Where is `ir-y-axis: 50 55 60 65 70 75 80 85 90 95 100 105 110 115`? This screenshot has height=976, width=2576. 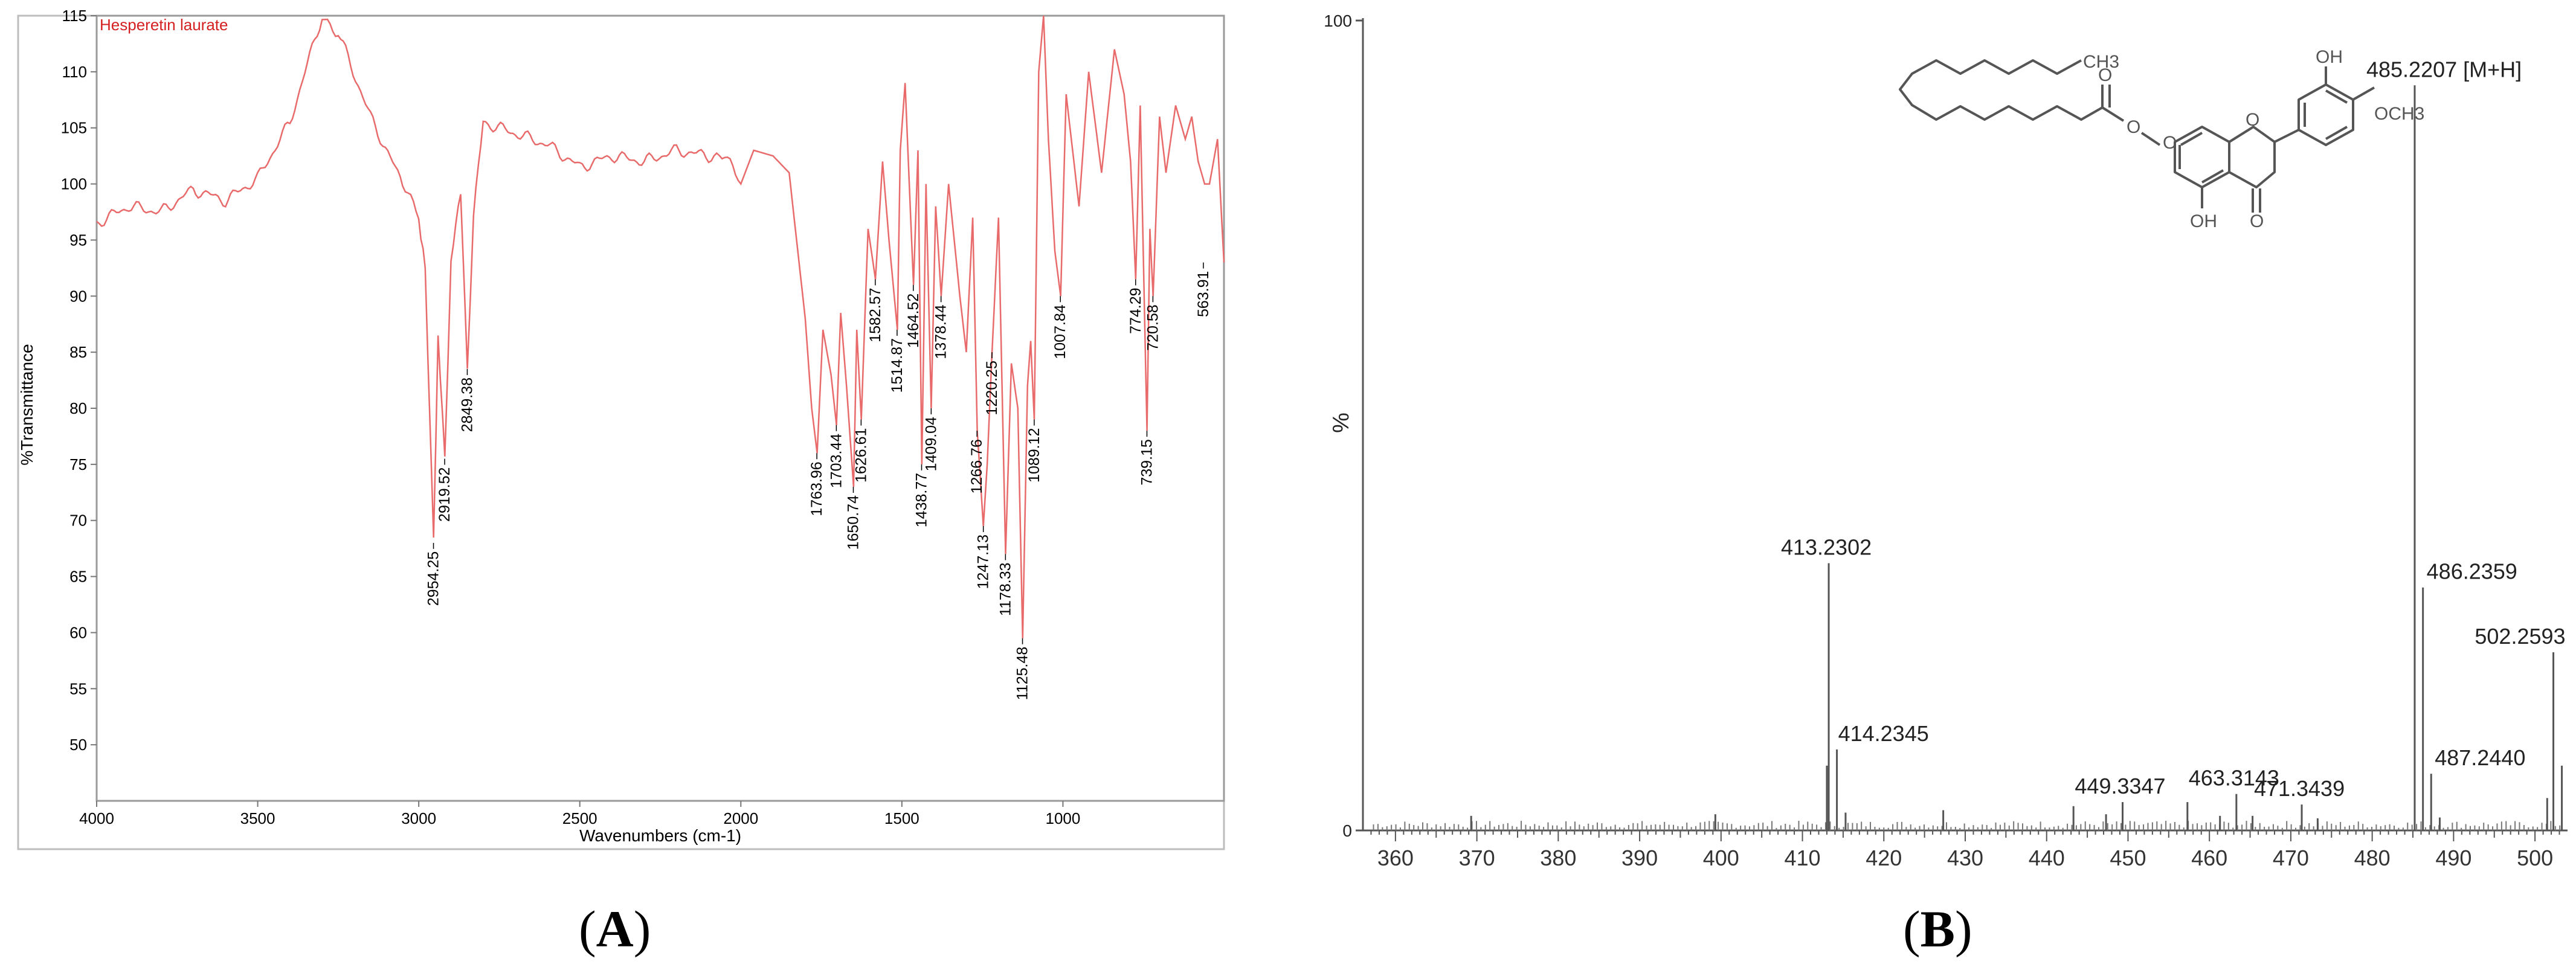 ir-y-axis: 50 55 60 65 70 75 80 85 90 95 100 105 110 115 is located at coordinates (79, 380).